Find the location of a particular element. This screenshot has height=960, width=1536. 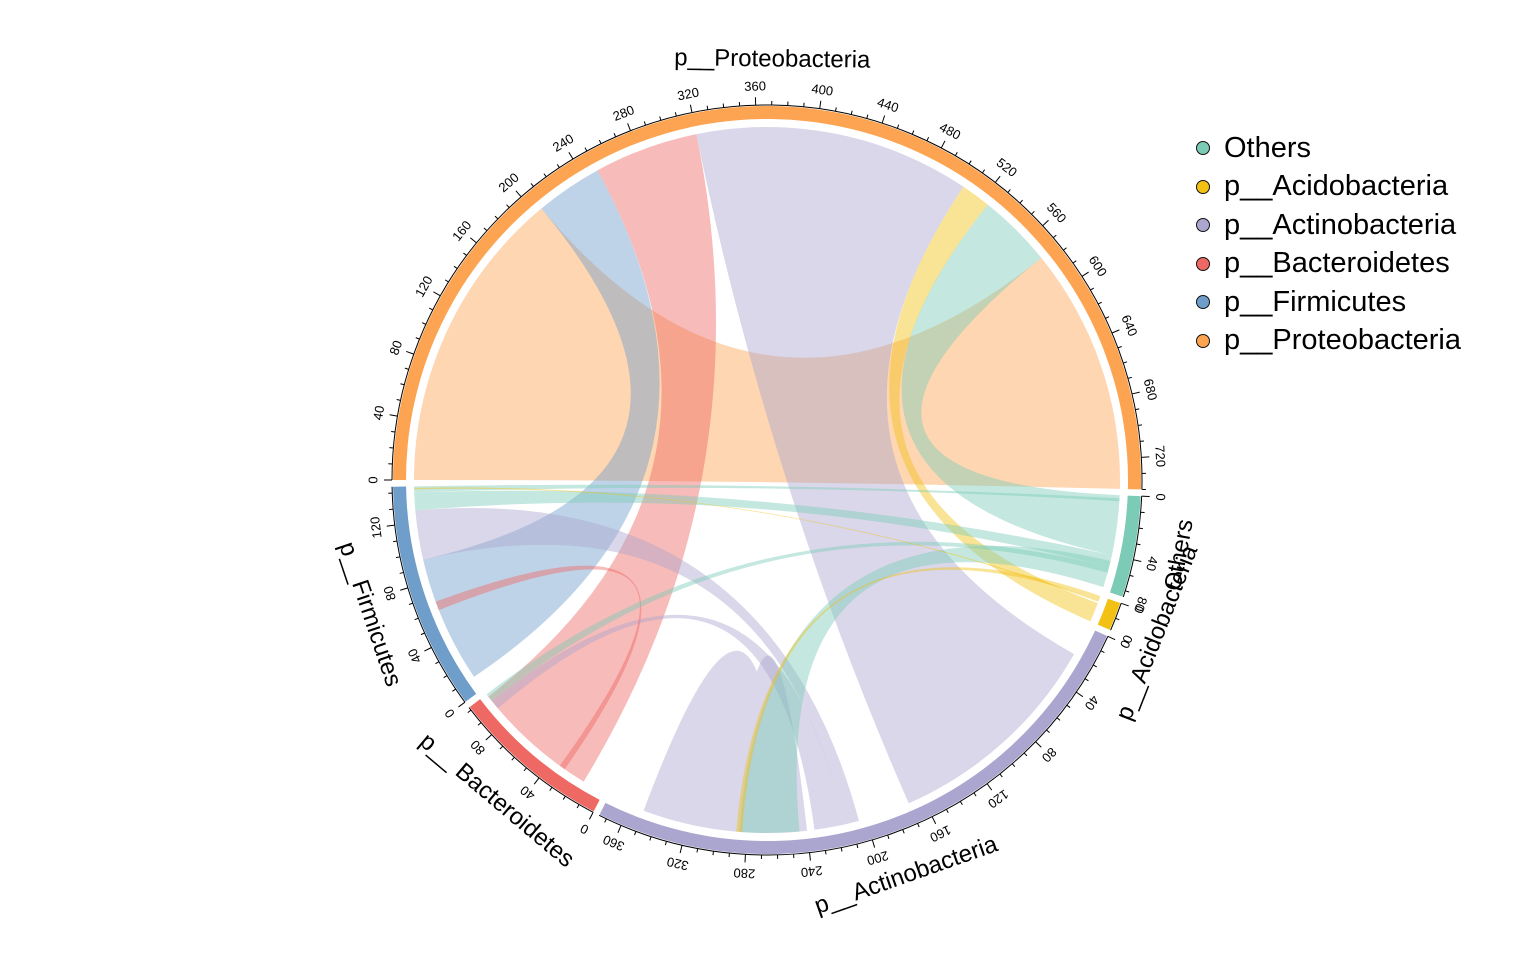

legend-item: p__Proteobacteria is located at coordinates (1328, 341).